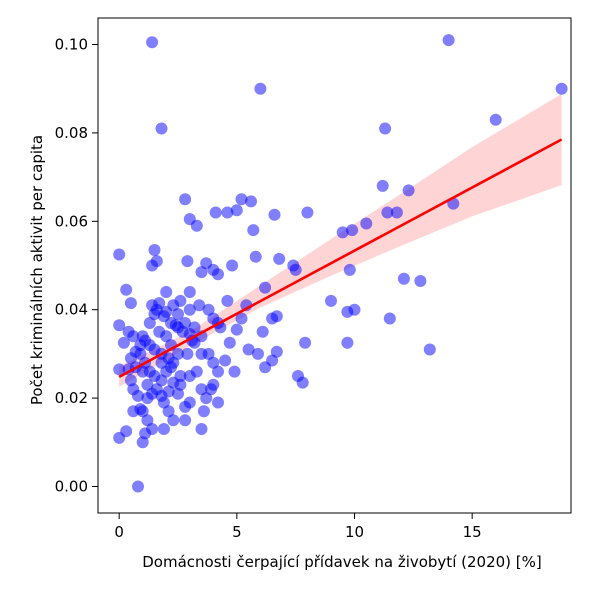  What do you see at coordinates (76, 265) in the screenshot?
I see `y-axis-ticks: 0.00 0.02 0.04 0.06 0.08 0.10` at bounding box center [76, 265].